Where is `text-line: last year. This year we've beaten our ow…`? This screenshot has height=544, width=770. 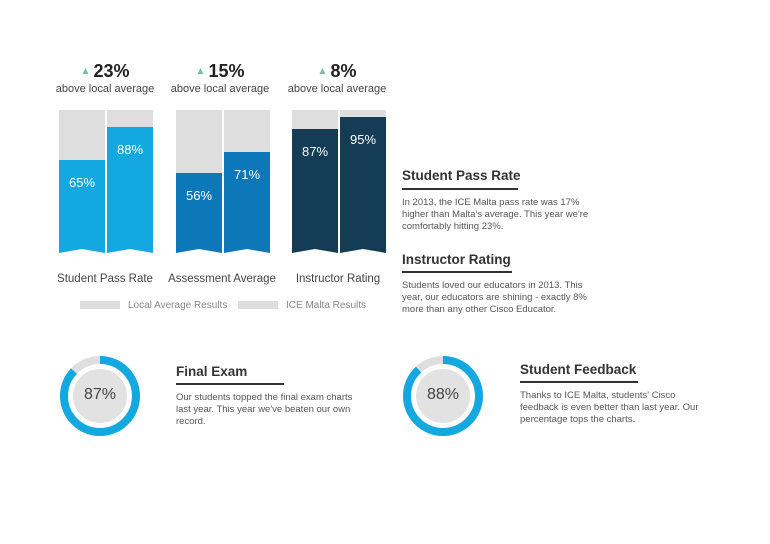
text-line: last year. This year we've beaten our ow… is located at coordinates (263, 409).